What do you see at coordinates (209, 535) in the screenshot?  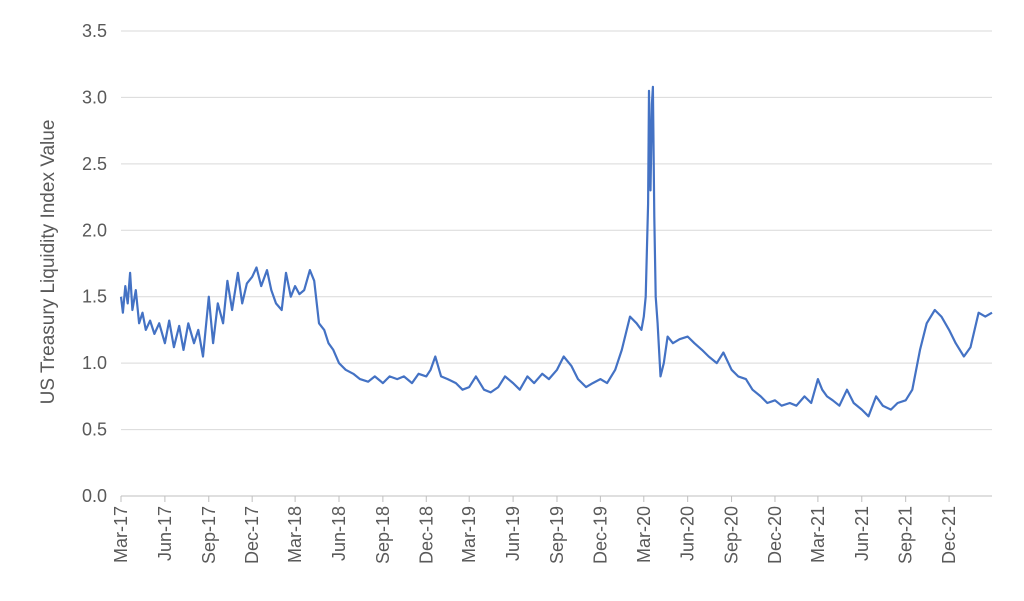 I see `x-tick-label: Sep-17` at bounding box center [209, 535].